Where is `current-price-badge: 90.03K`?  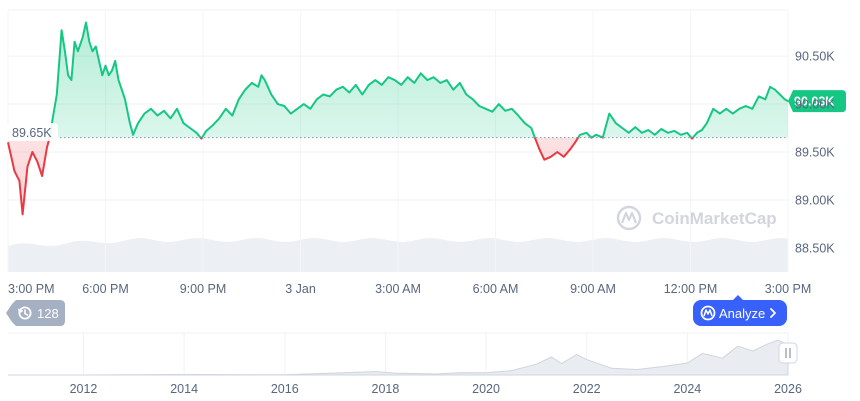
current-price-badge: 90.03K is located at coordinates (817, 101).